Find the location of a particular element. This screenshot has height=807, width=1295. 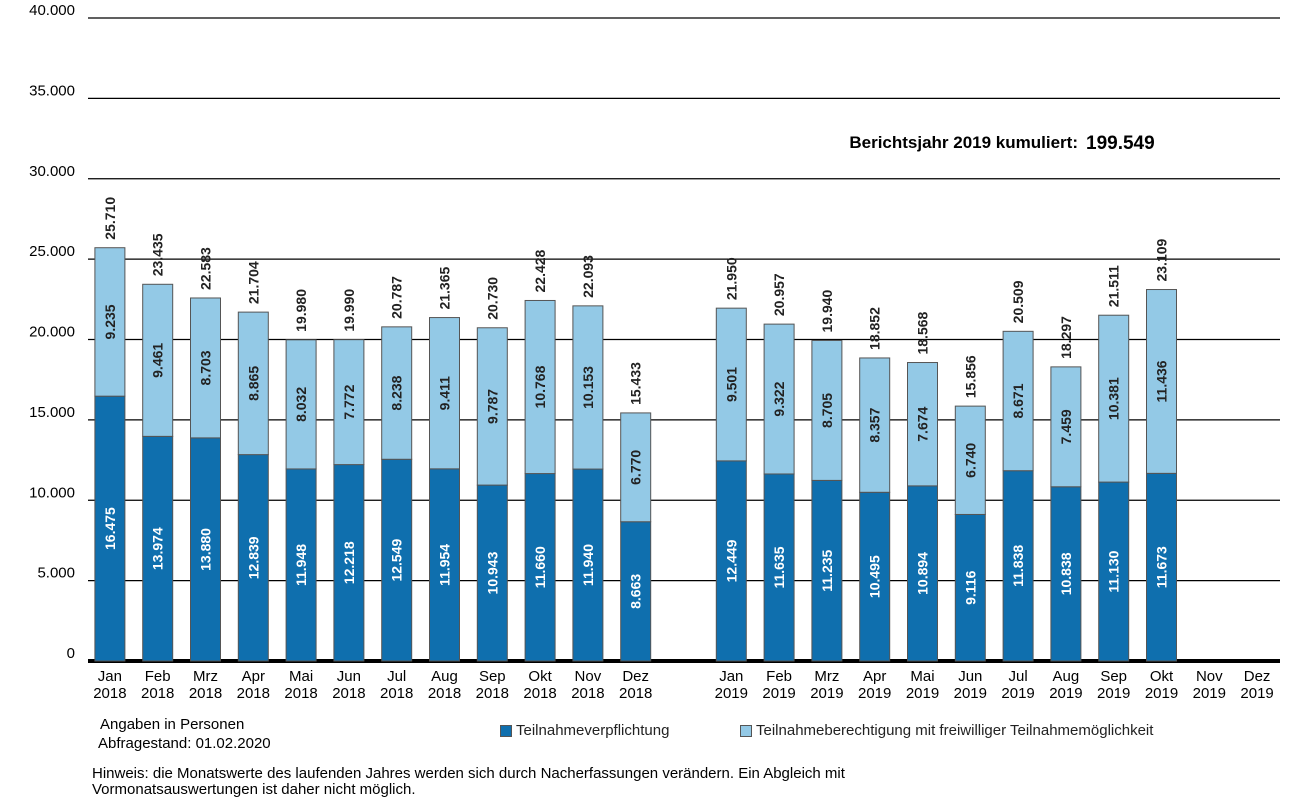

note: Abfragestand: 01.02.2020 is located at coordinates (184, 743).